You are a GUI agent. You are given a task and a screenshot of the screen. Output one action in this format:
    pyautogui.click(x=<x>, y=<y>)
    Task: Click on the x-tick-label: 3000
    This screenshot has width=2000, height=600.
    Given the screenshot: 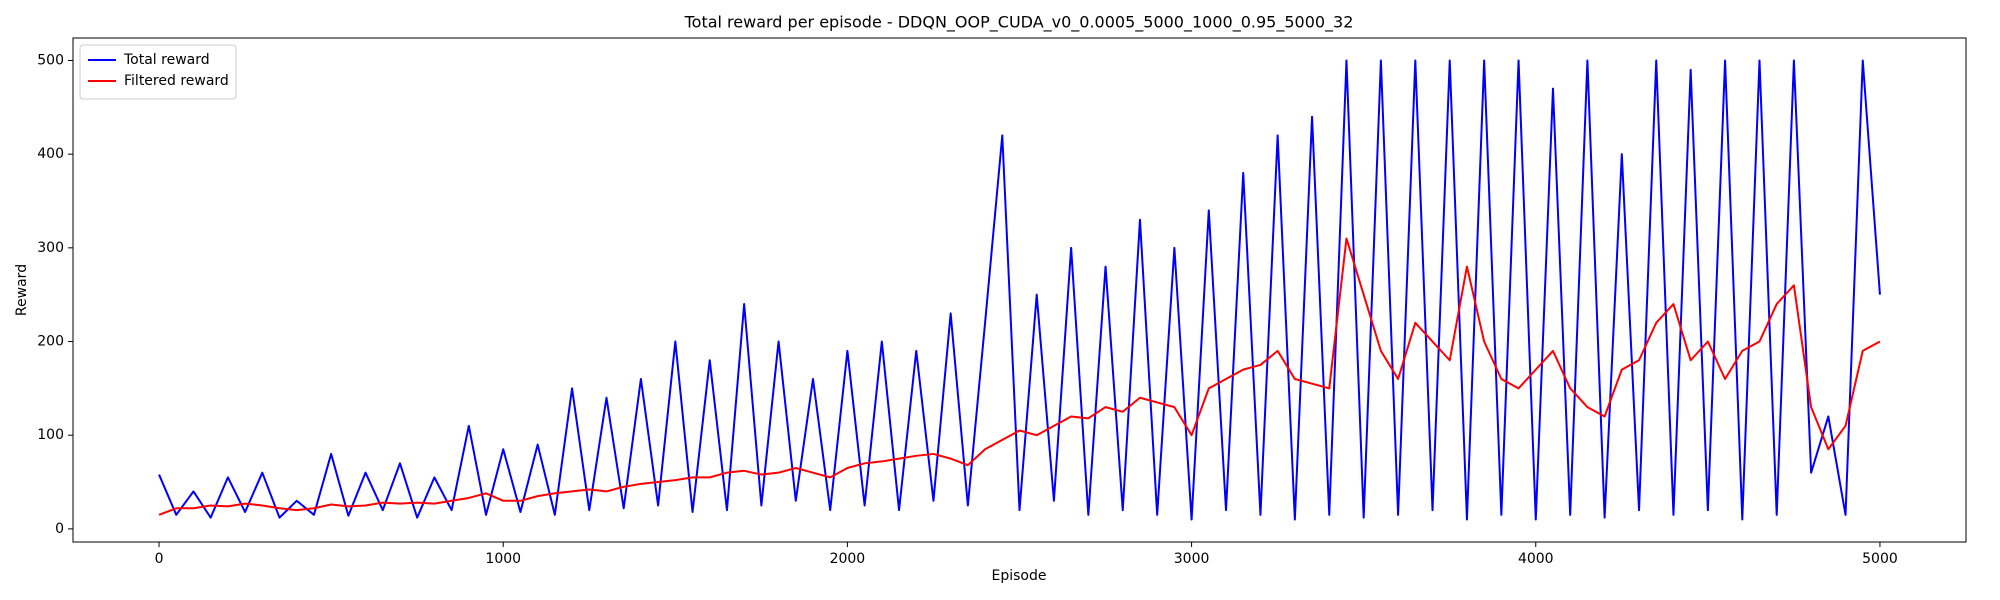 What is the action you would take?
    pyautogui.click(x=1192, y=559)
    